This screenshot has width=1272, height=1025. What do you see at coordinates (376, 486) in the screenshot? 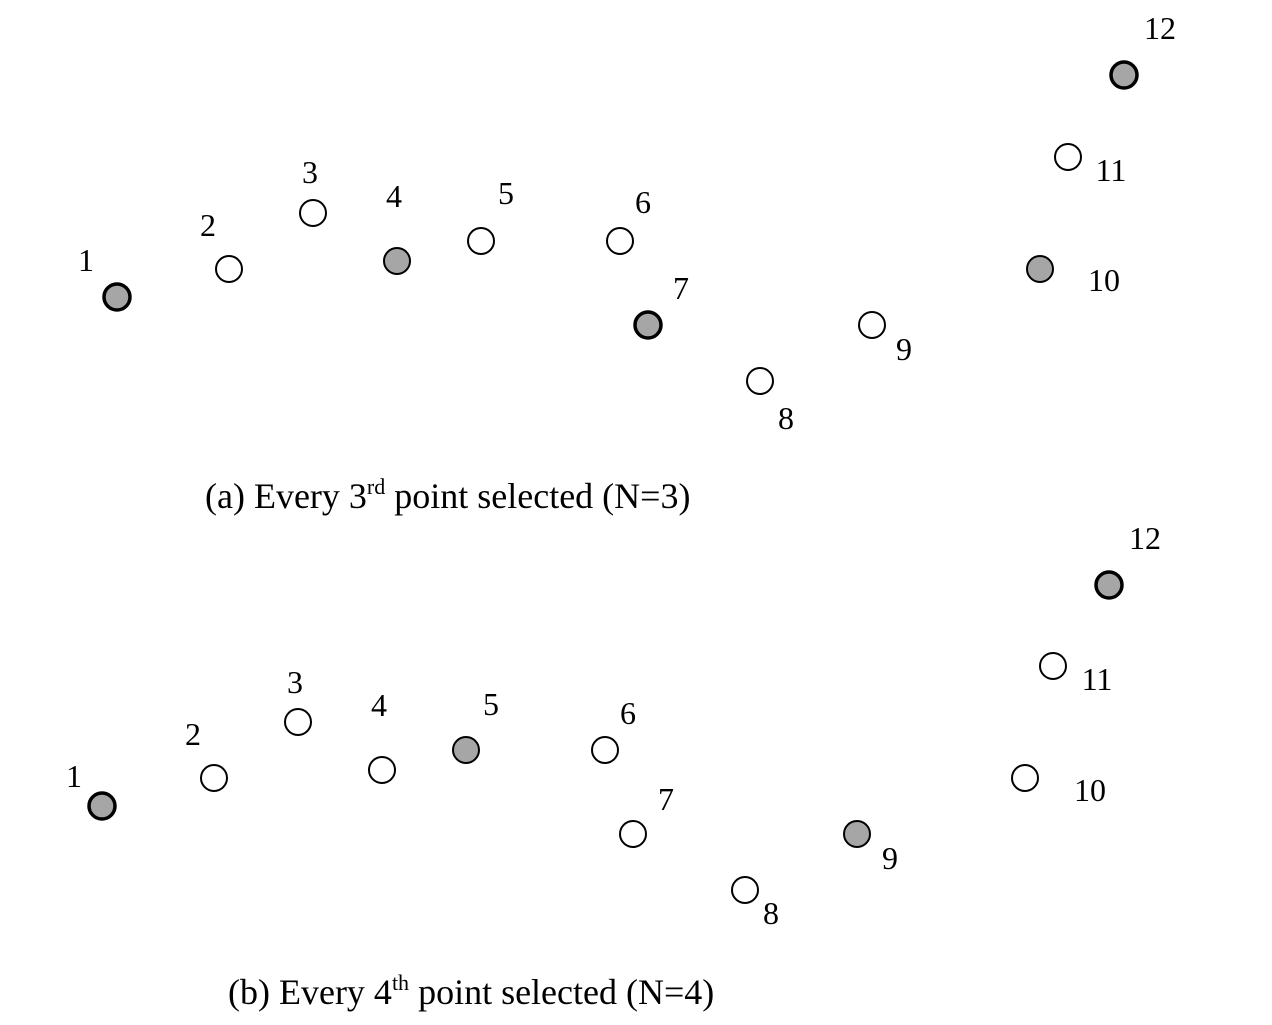
I see `caption-a-superscript: rd` at bounding box center [376, 486].